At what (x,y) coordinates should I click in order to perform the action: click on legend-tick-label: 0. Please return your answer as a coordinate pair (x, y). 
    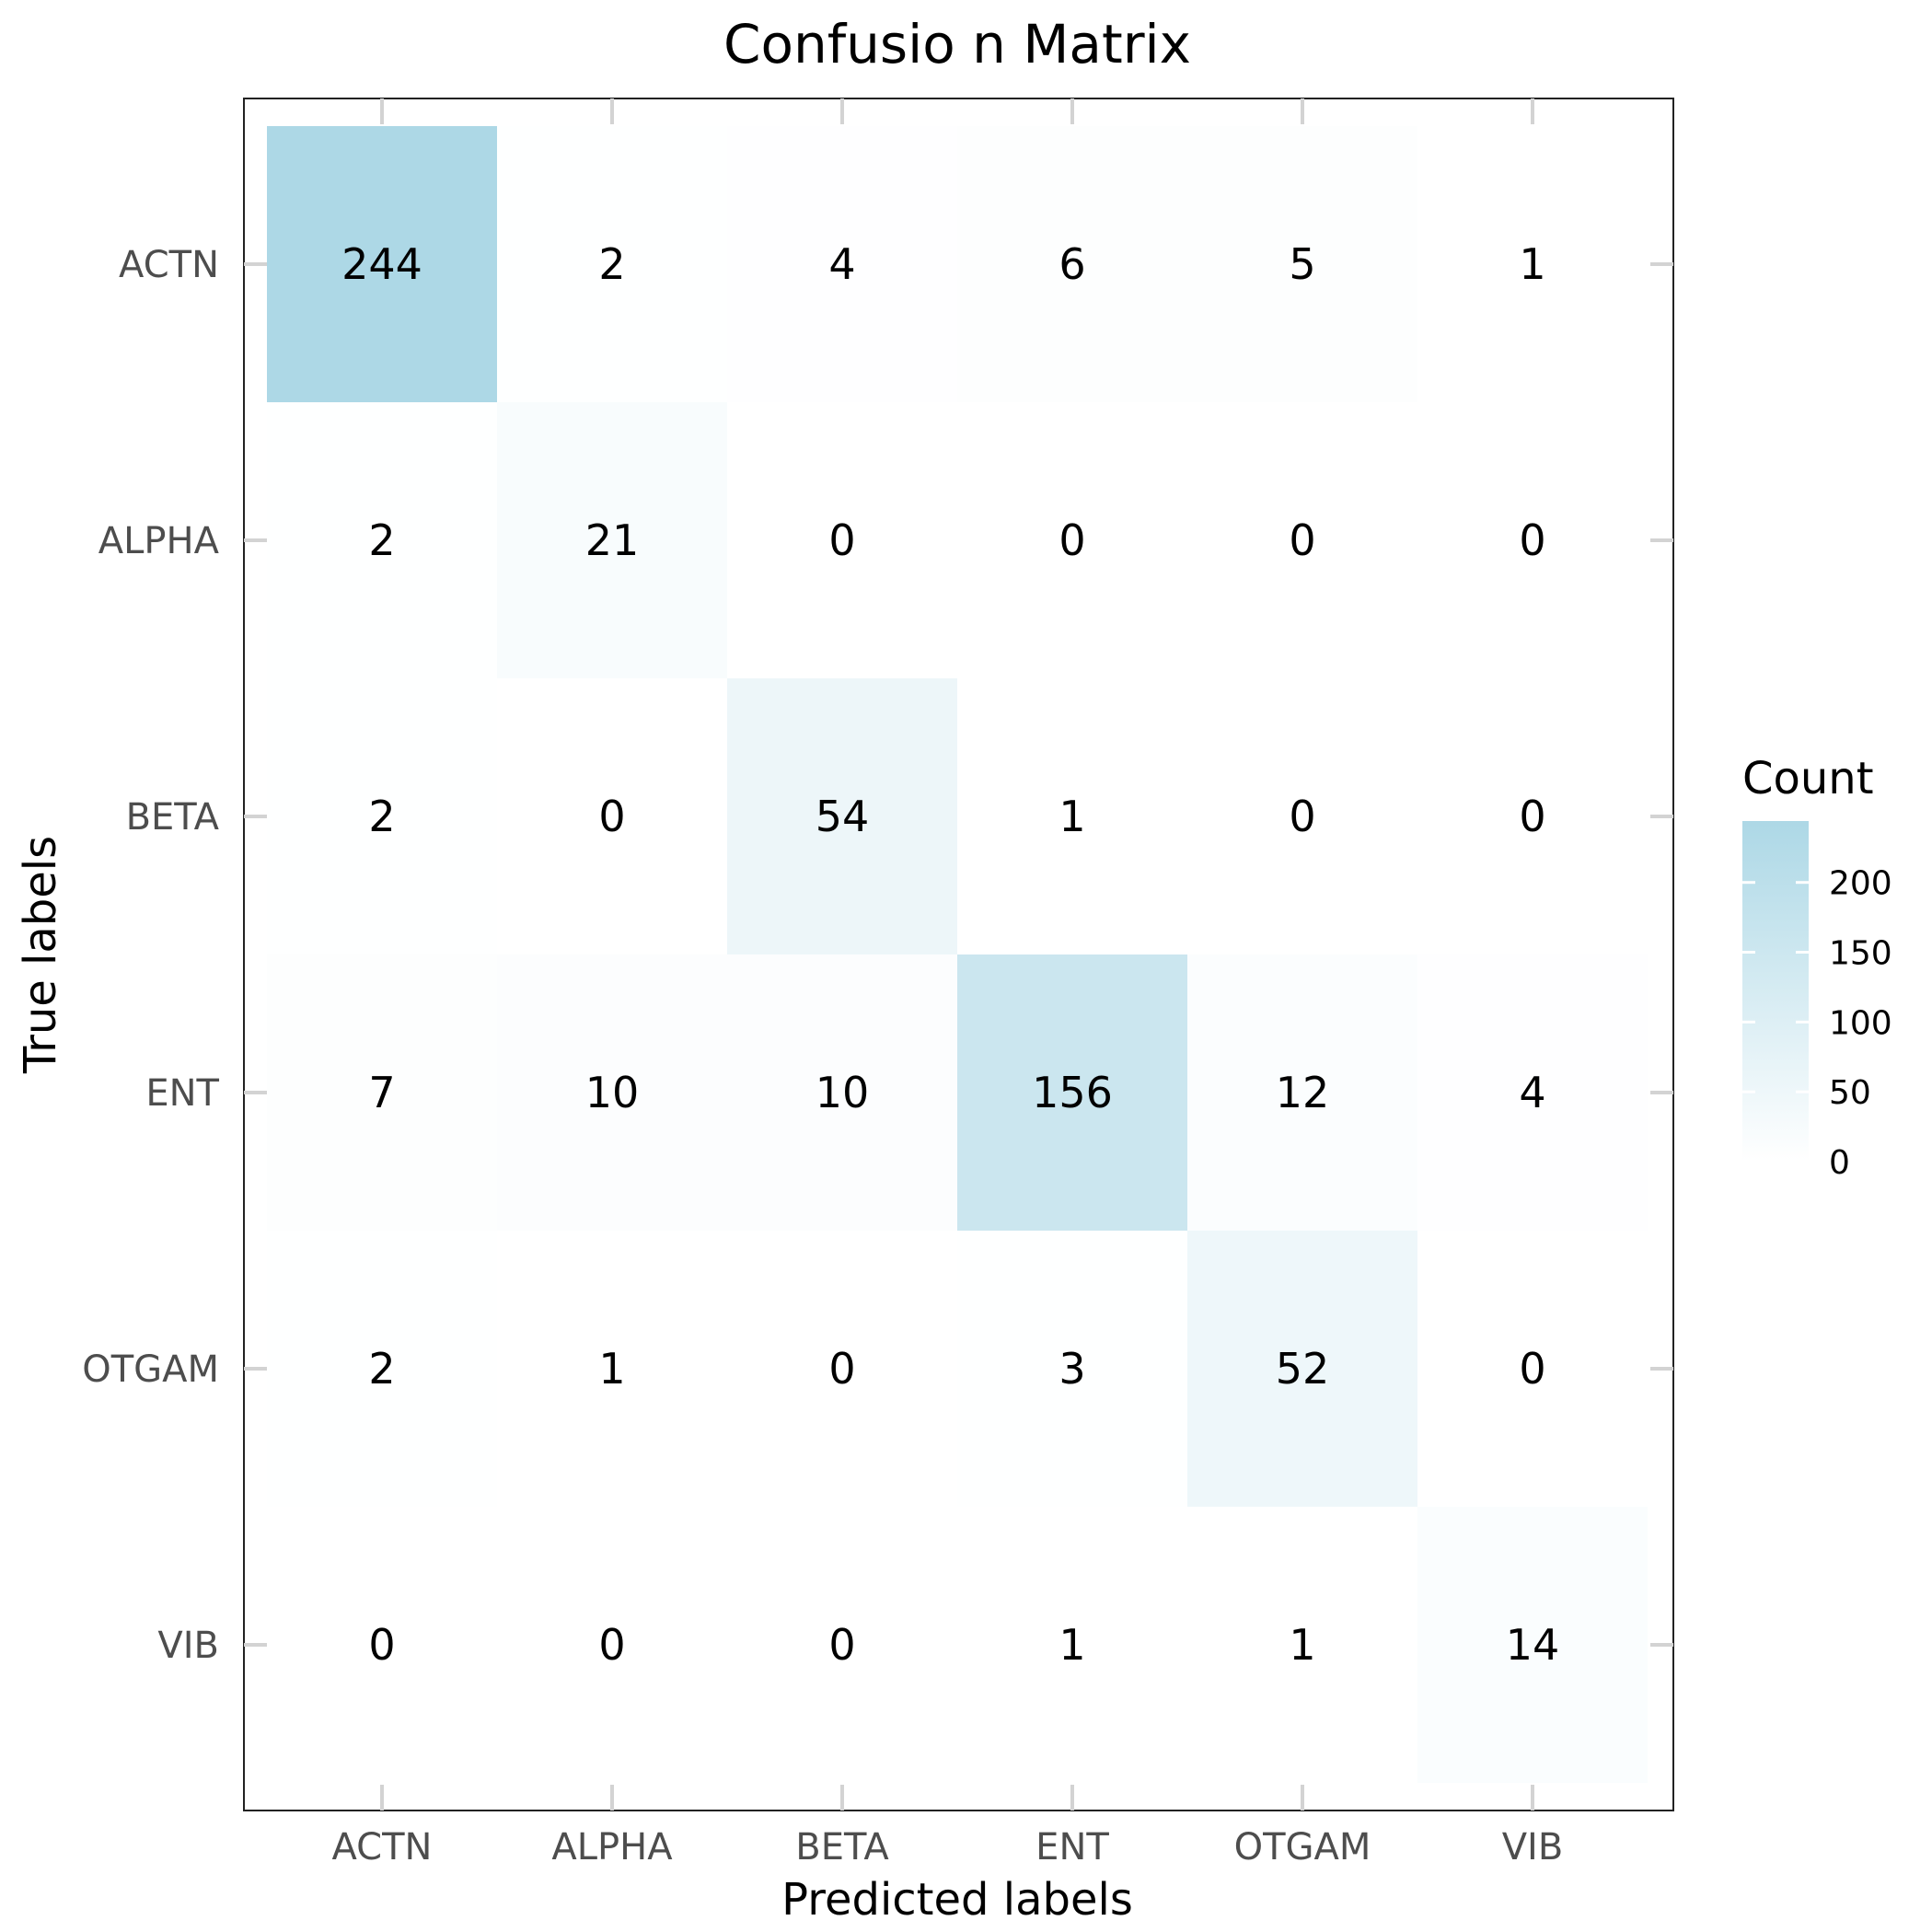
    Looking at the image, I should click on (1840, 1163).